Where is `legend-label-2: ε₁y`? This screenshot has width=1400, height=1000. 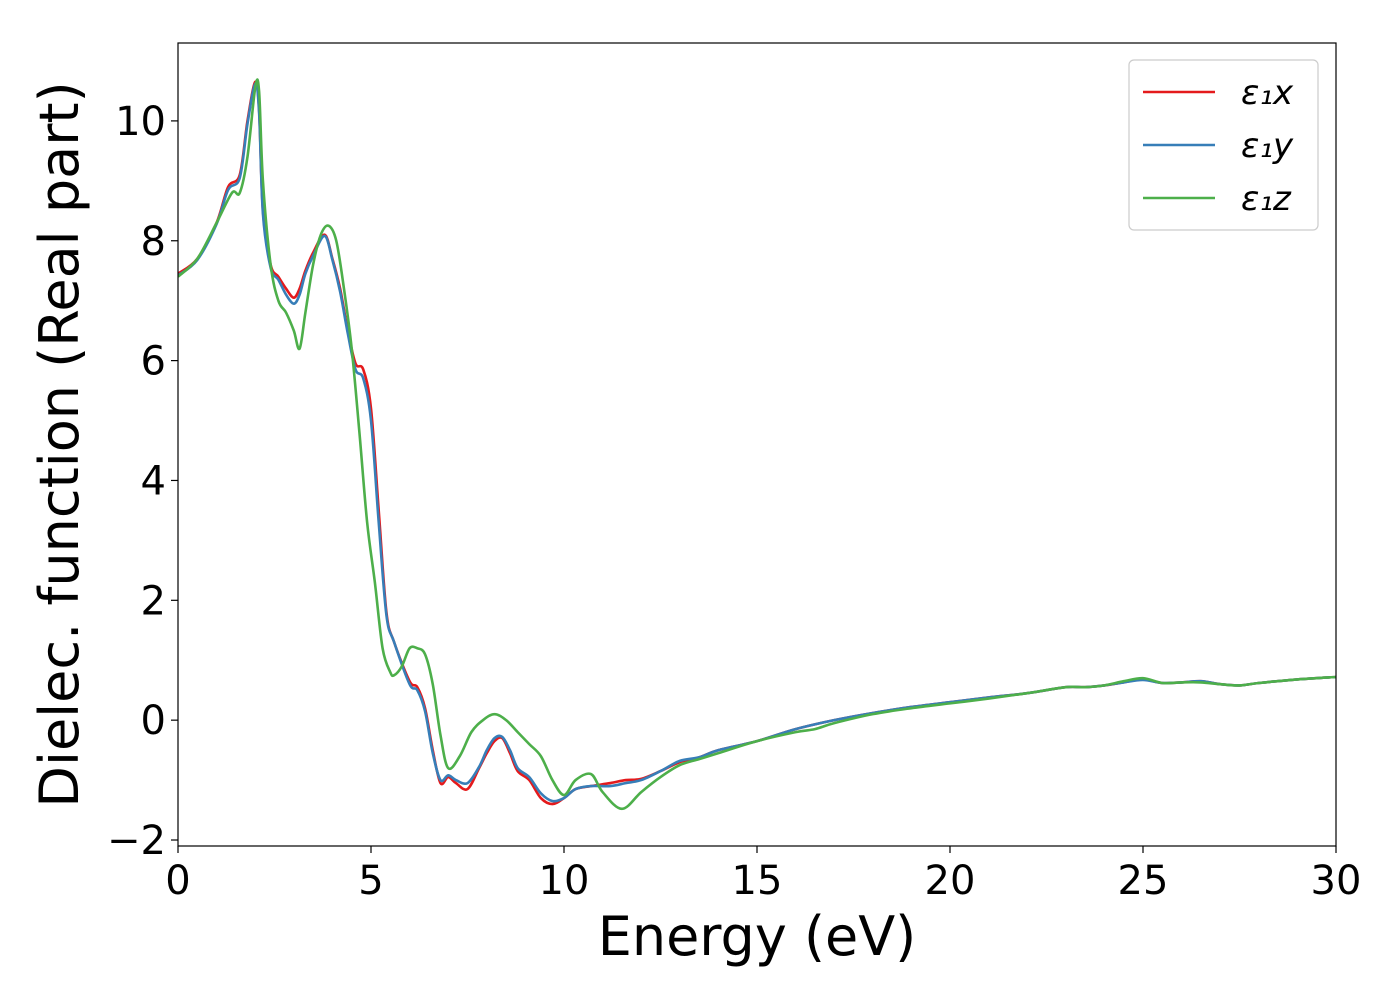 legend-label-2: ε₁y is located at coordinates (1267, 146).